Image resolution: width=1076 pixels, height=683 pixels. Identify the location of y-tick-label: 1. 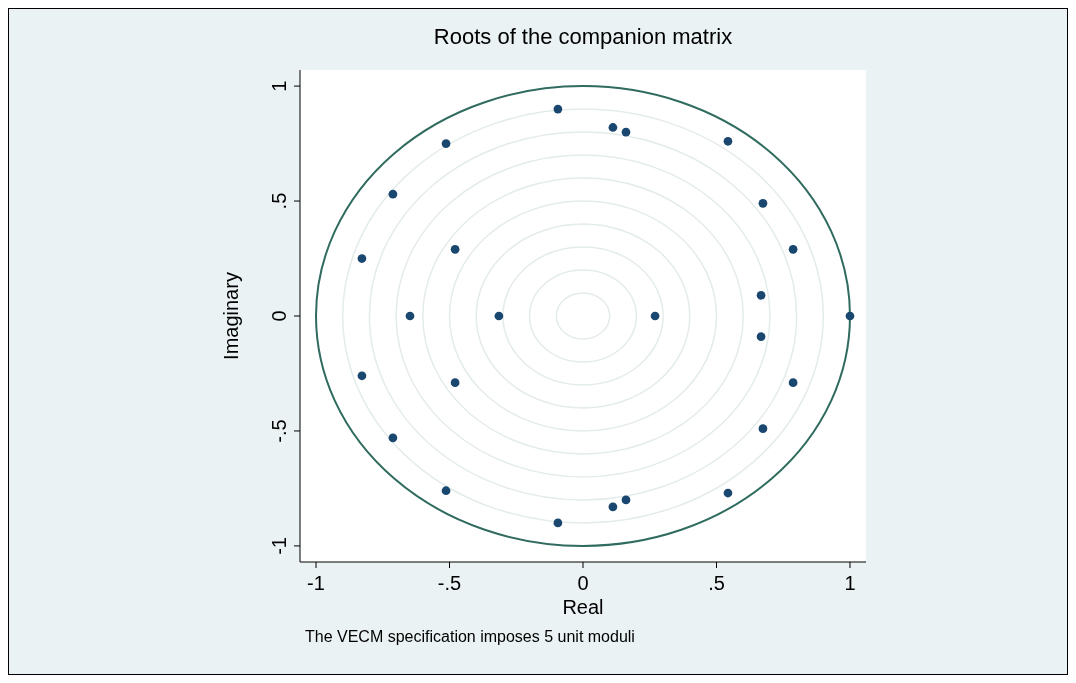
(279, 86).